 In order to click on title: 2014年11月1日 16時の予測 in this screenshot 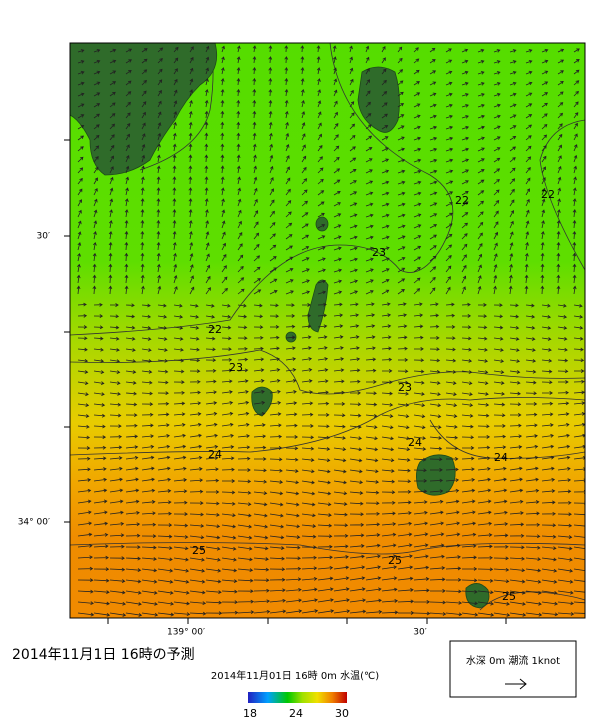, I will do `click(103, 655)`.